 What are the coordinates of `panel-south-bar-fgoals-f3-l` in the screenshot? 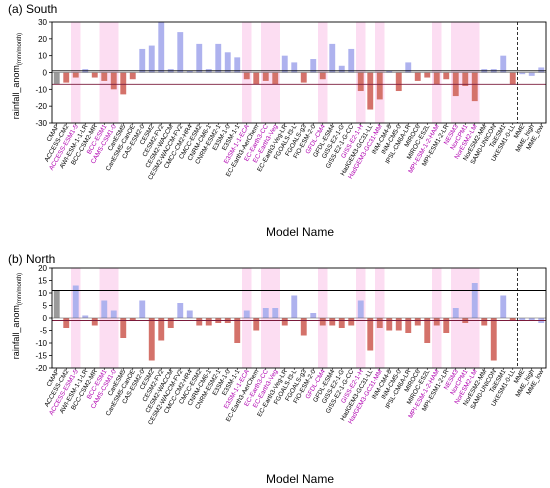 It's located at (294, 67).